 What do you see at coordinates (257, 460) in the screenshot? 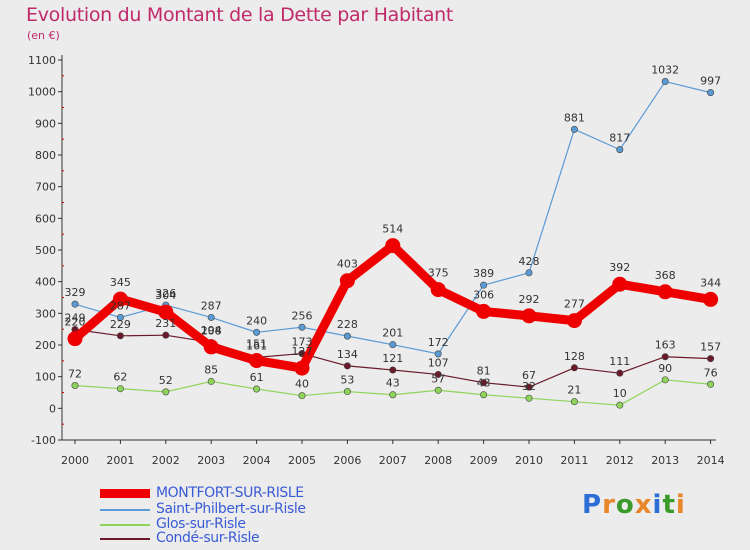
I see `x-tick-label: 2004` at bounding box center [257, 460].